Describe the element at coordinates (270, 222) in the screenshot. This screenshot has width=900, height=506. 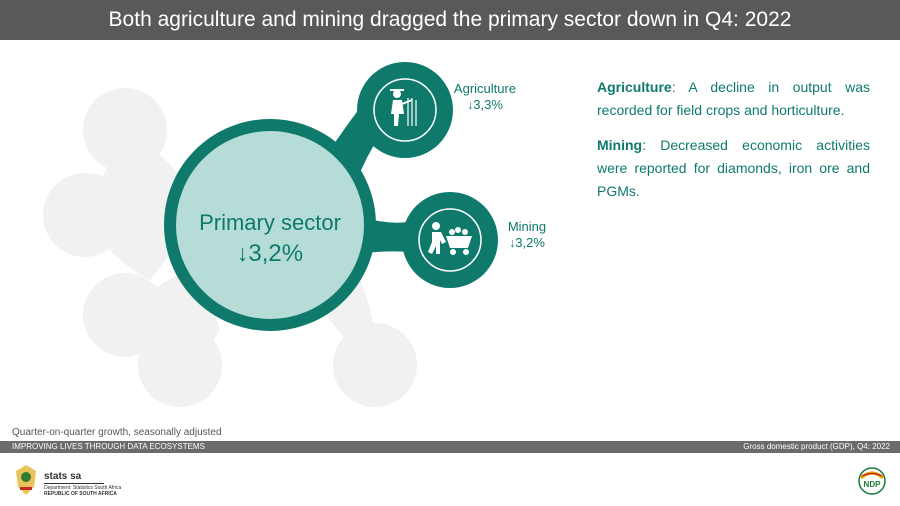
I see `primary-sector-label: Primary sector` at that location.